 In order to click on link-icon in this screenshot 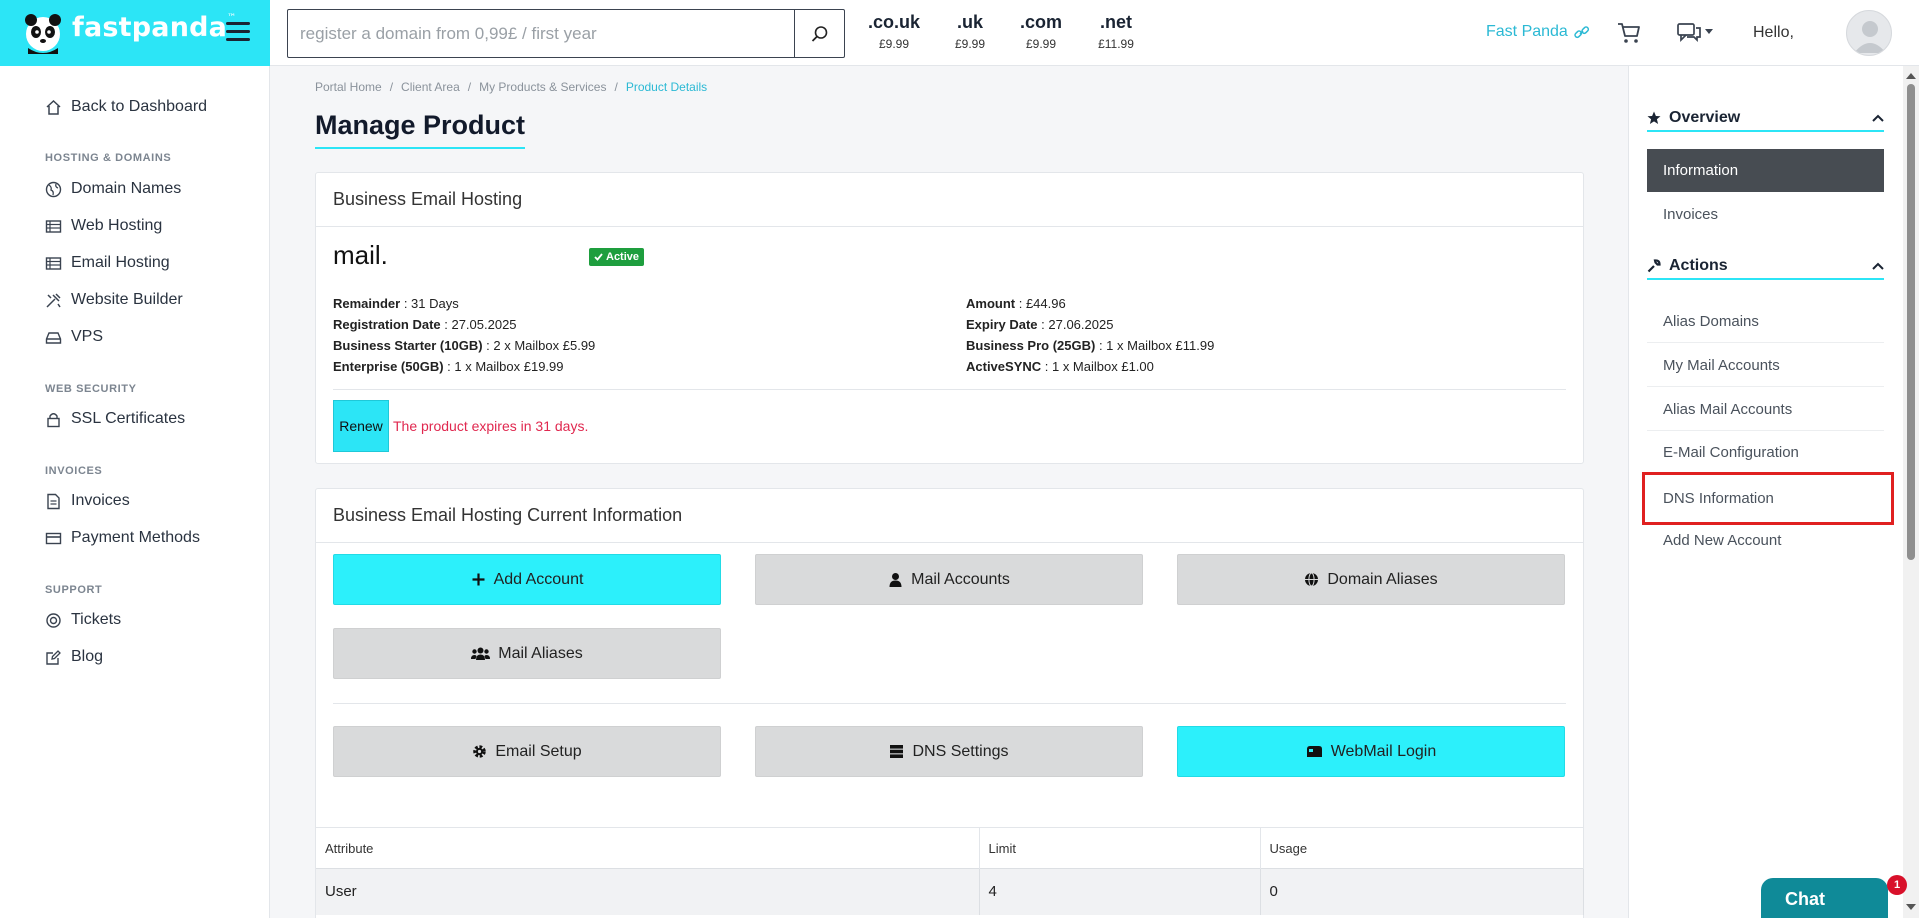, I will do `click(1581, 31)`.